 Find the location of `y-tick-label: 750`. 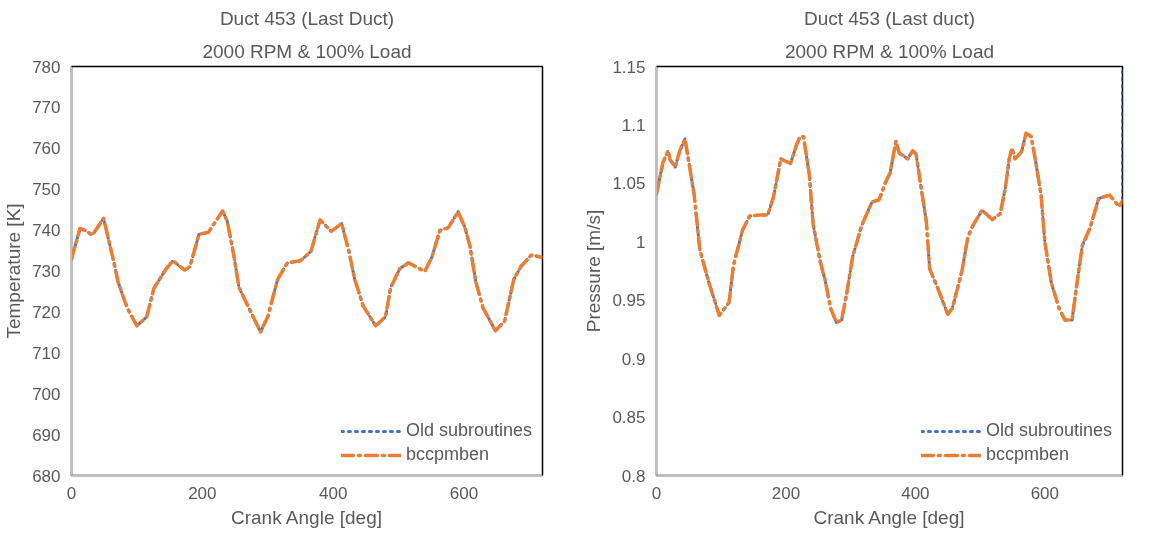

y-tick-label: 750 is located at coordinates (46, 190).